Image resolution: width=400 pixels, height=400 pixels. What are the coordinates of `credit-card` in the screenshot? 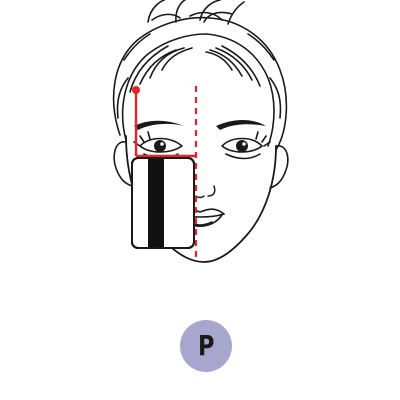 It's located at (163, 203).